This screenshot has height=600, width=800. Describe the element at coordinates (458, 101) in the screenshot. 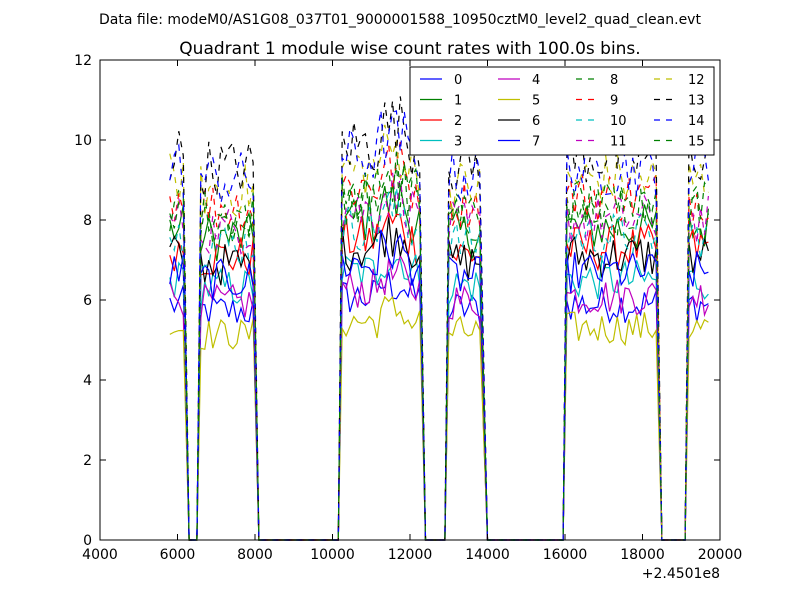

I see `legend-label-1: 1` at that location.